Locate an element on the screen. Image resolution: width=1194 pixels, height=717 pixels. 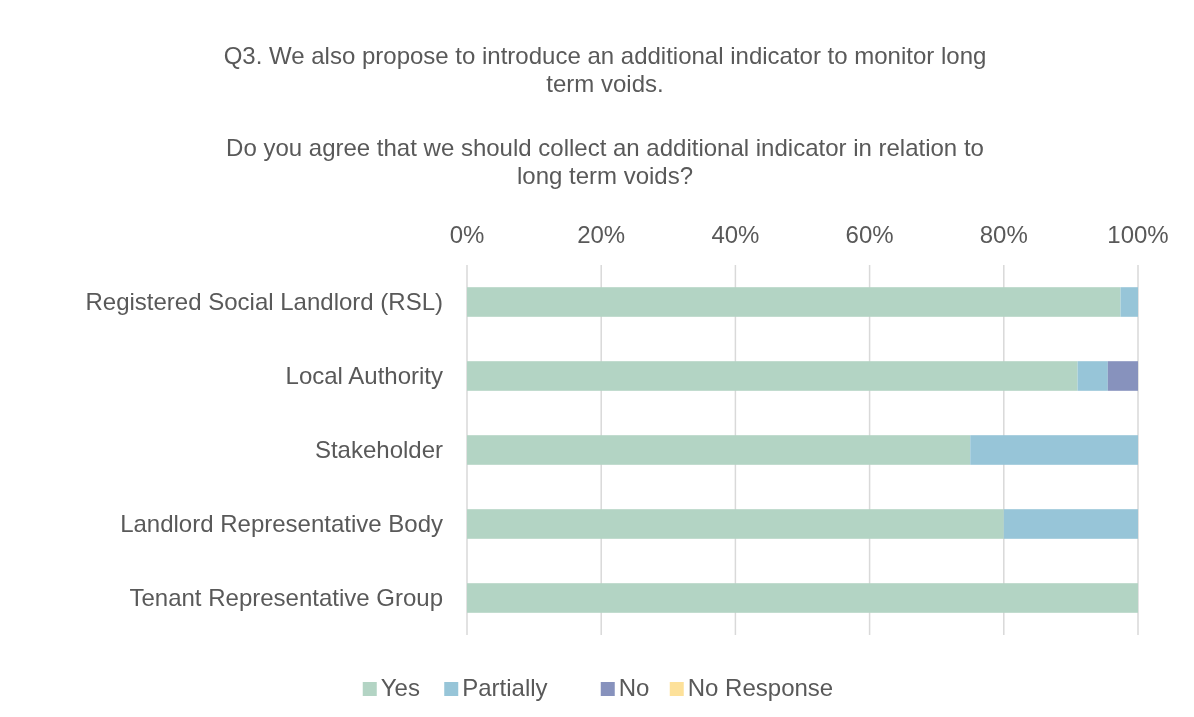
legend-label: No Response is located at coordinates (760, 687).